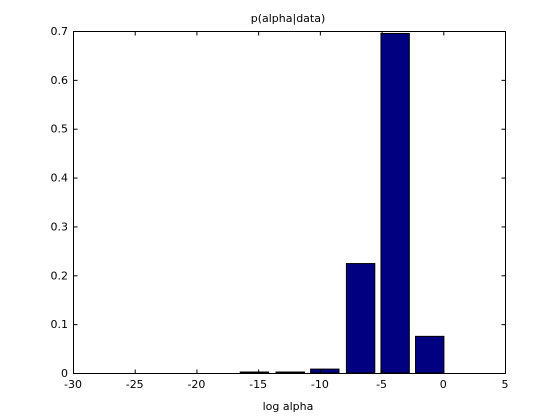 Image resolution: width=560 pixels, height=420 pixels. What do you see at coordinates (60, 226) in the screenshot?
I see `y-tick-label: 0.3` at bounding box center [60, 226].